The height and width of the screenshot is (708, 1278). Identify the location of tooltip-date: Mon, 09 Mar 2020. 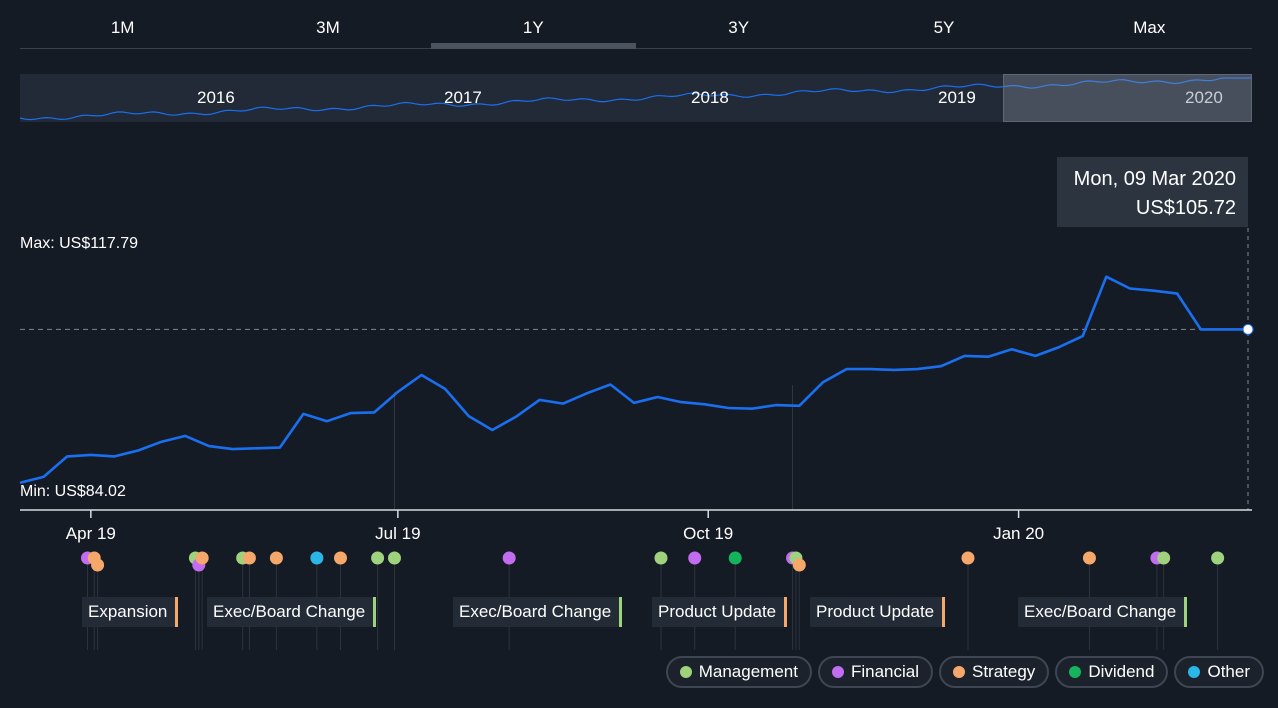
(1154, 179).